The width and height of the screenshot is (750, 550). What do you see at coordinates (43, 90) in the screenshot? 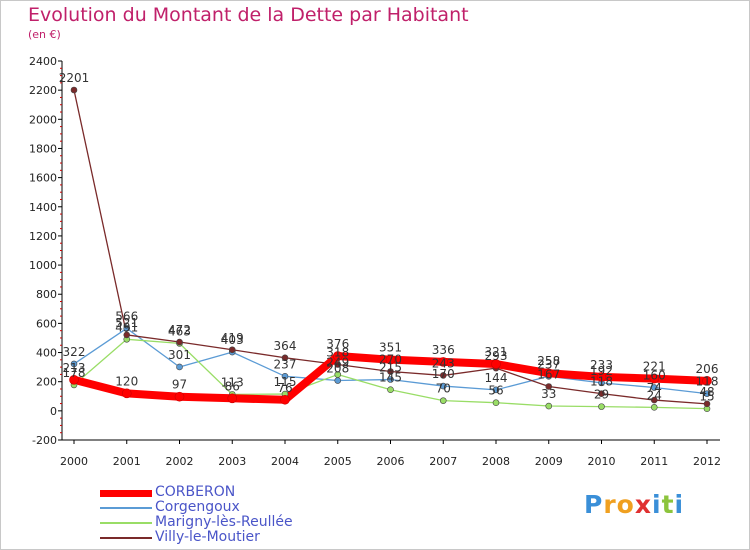
I see `y-tick-label: 2200` at bounding box center [43, 90].